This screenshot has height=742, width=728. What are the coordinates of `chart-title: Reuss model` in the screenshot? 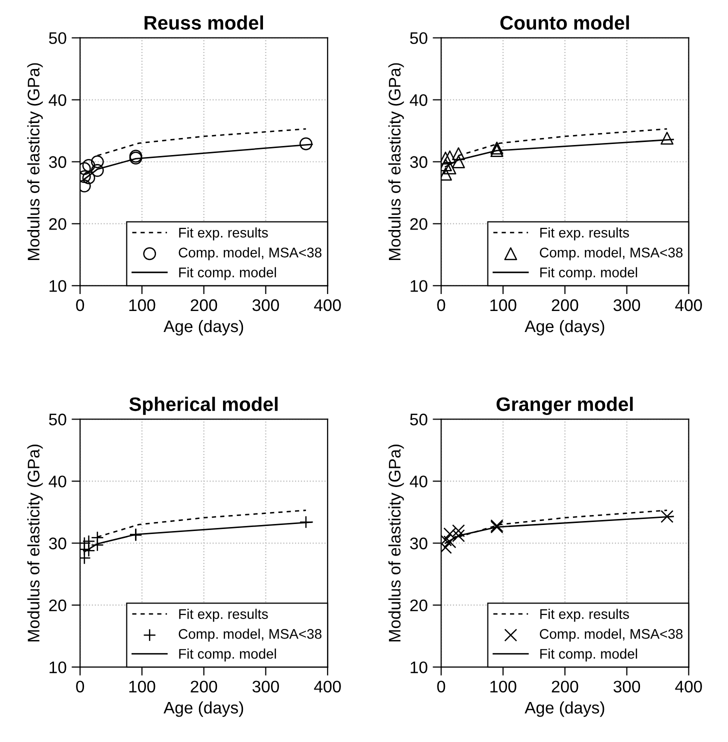 It's located at (203, 22).